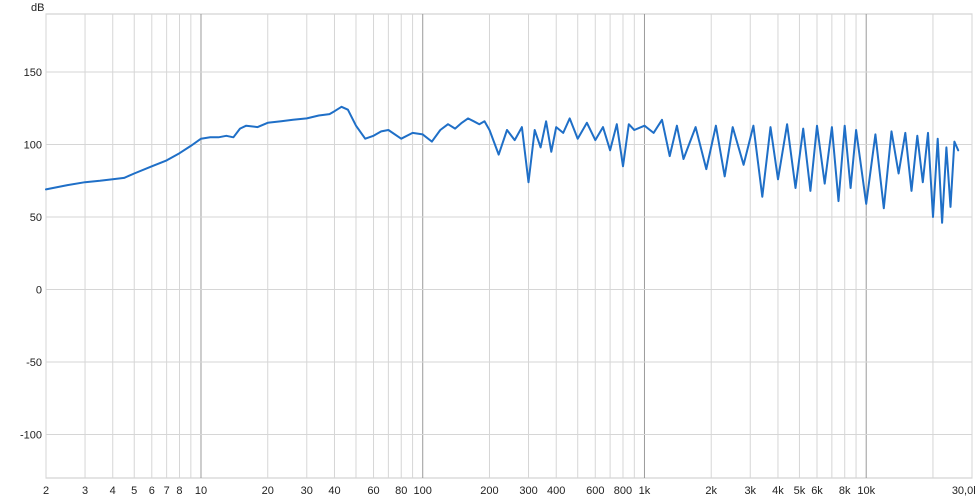 The width and height of the screenshot is (975, 498). What do you see at coordinates (33, 73) in the screenshot?
I see `y-tick-label: 150` at bounding box center [33, 73].